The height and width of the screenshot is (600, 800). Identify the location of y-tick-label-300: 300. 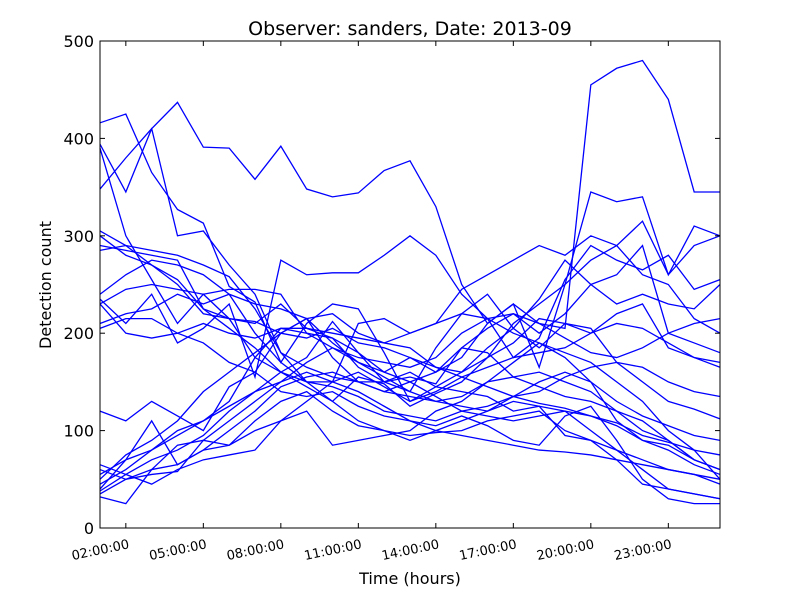
(78, 236).